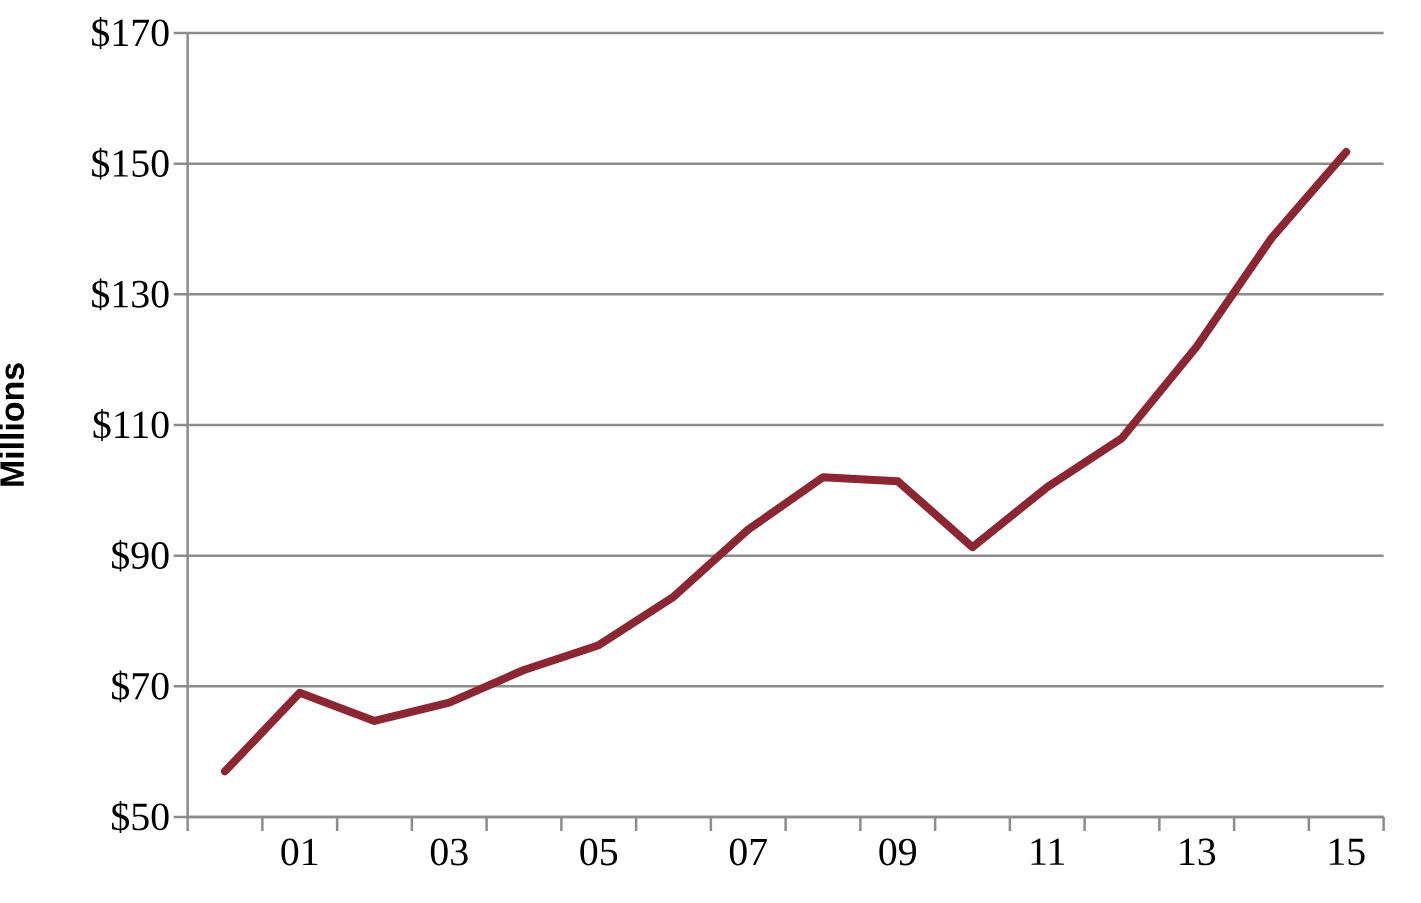  I want to click on y-tick-label: $170, so click(130, 33).